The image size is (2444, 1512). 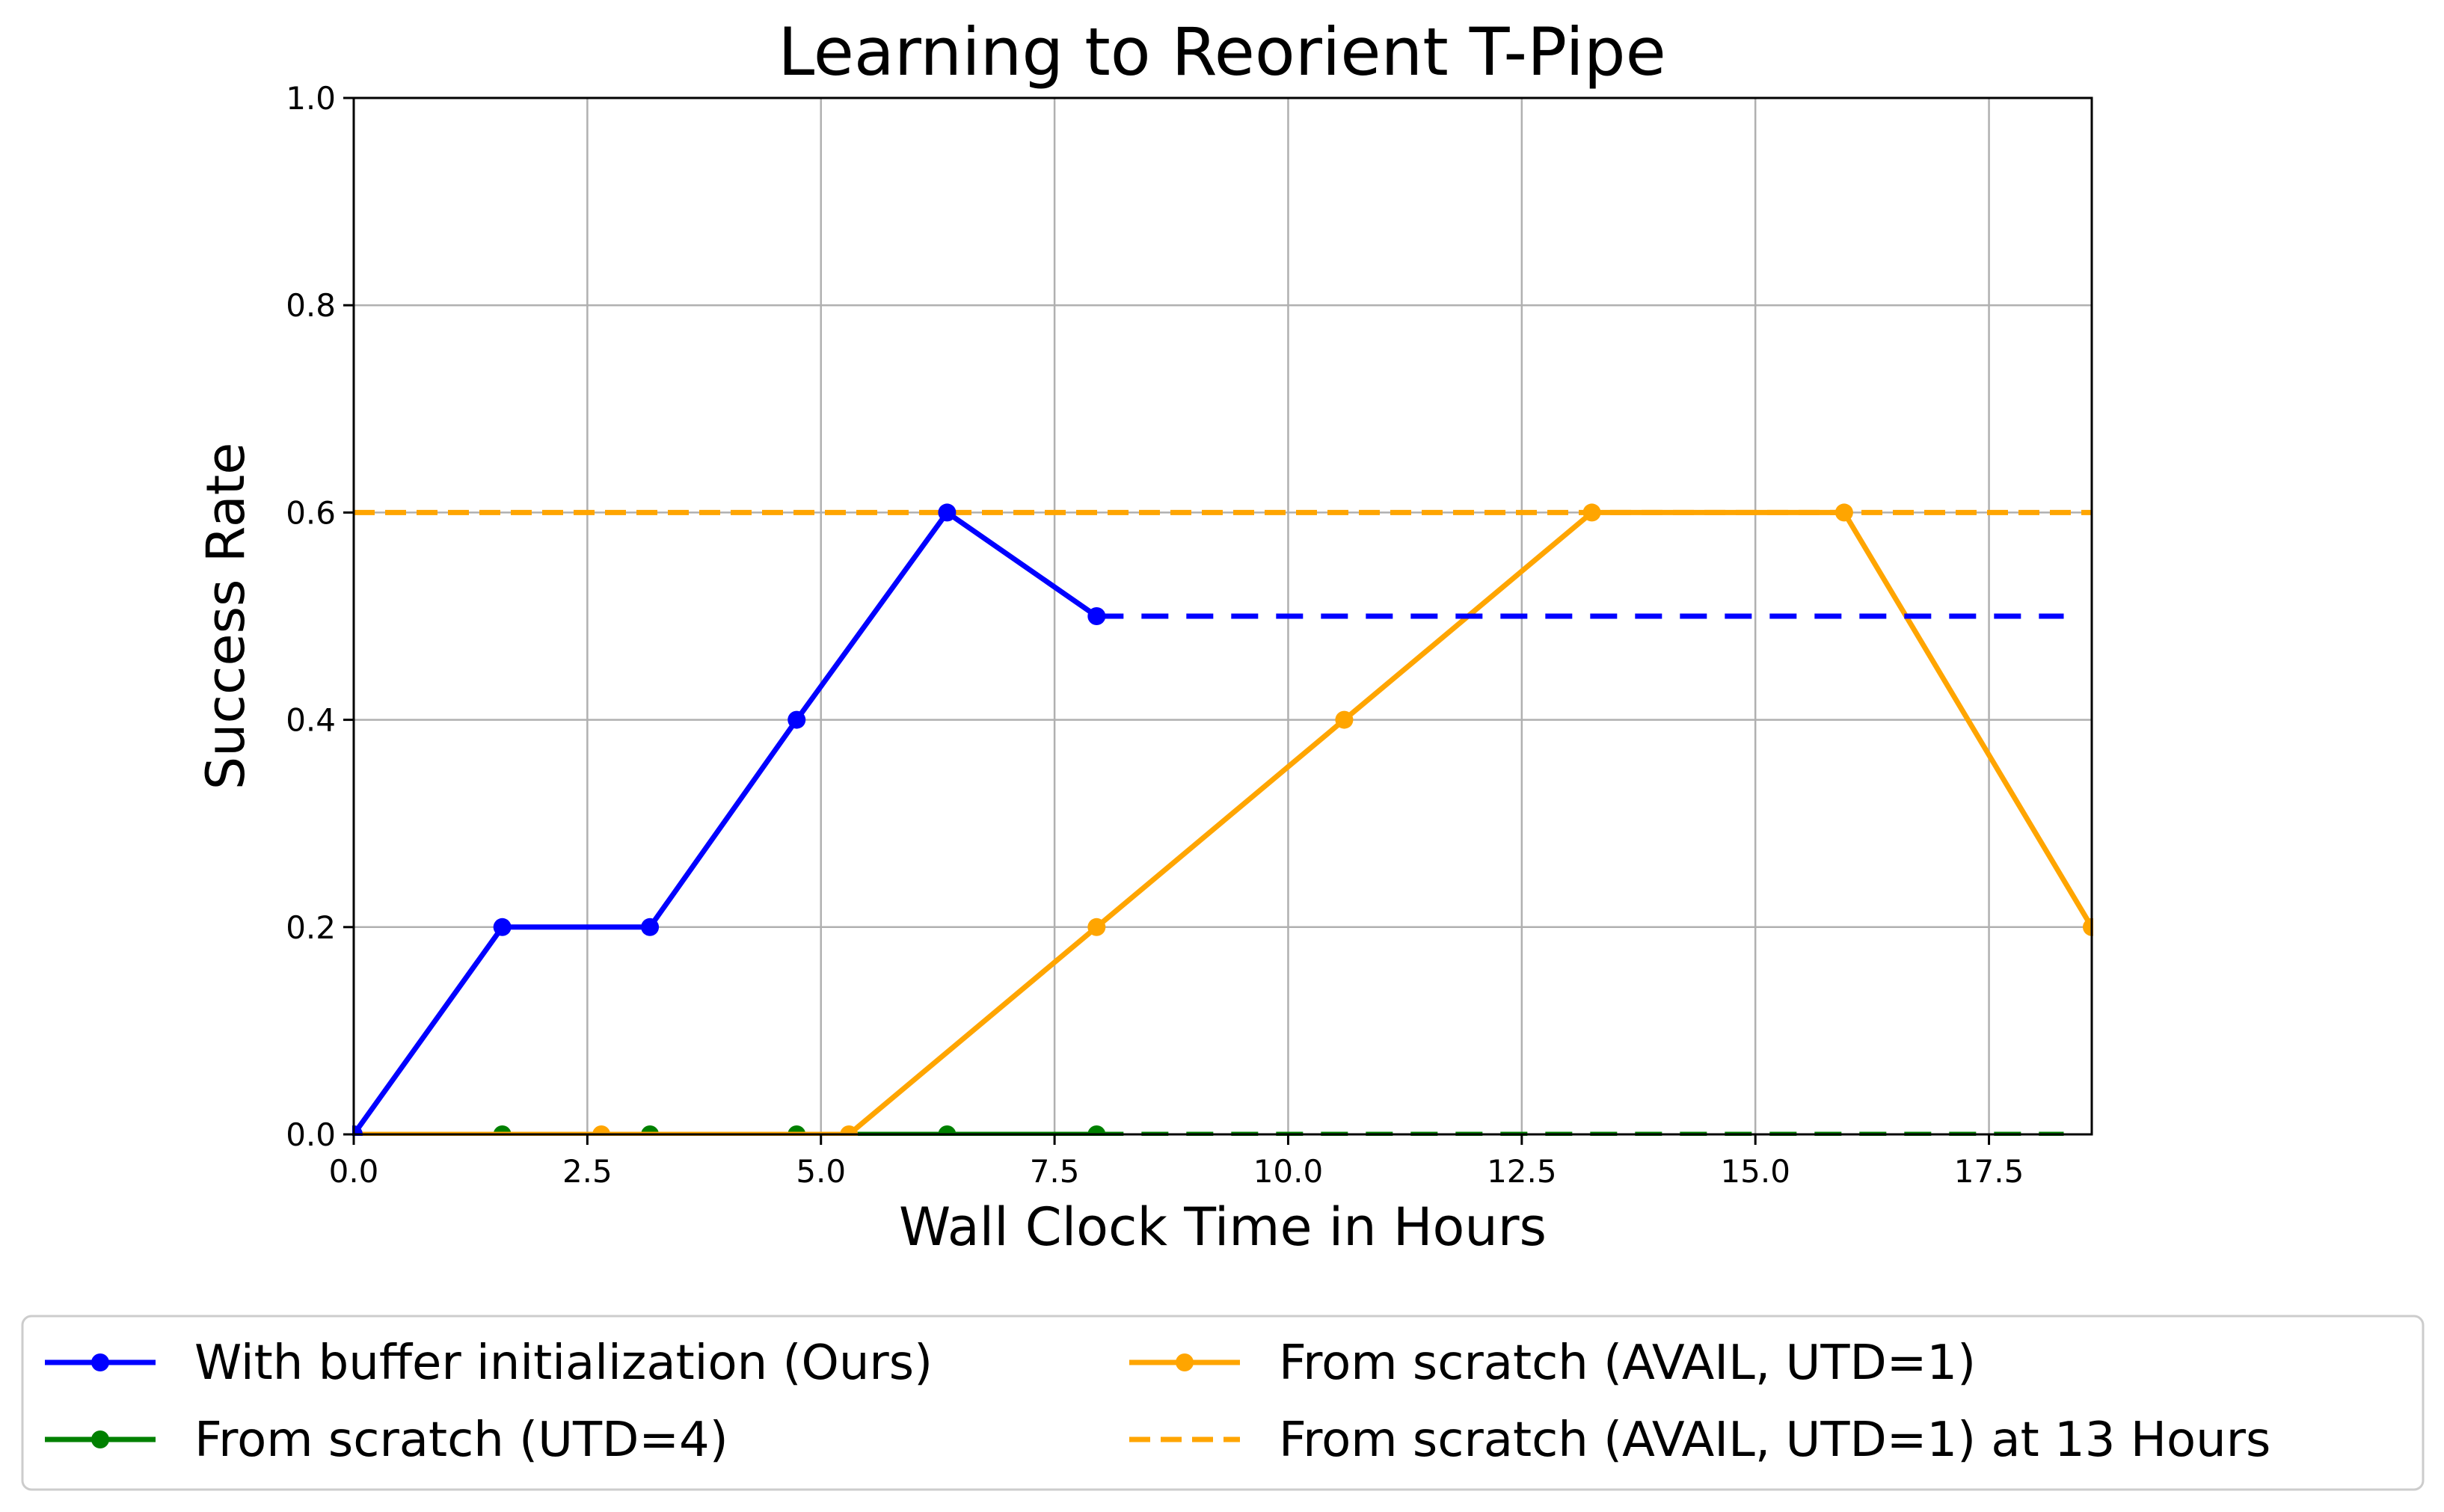 I want to click on x-tick-label: 15.0, so click(x=1755, y=1171).